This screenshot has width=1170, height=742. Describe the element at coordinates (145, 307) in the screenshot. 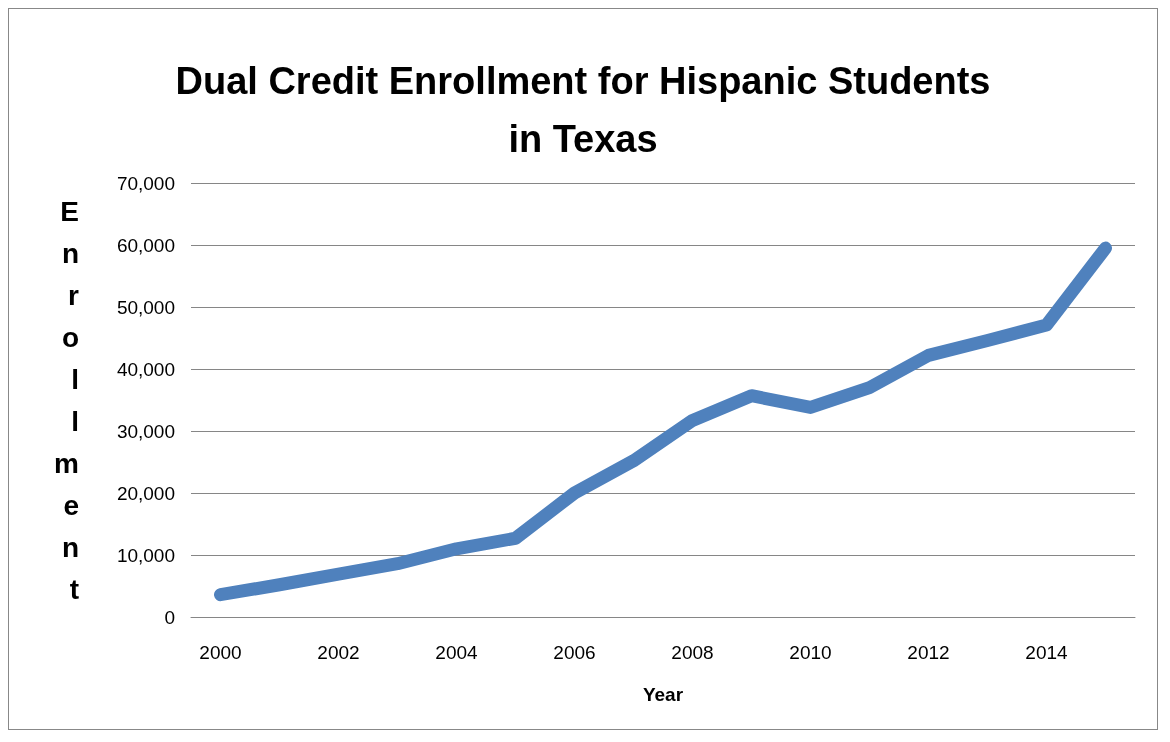

I see `y-tick-label: 50,000` at that location.